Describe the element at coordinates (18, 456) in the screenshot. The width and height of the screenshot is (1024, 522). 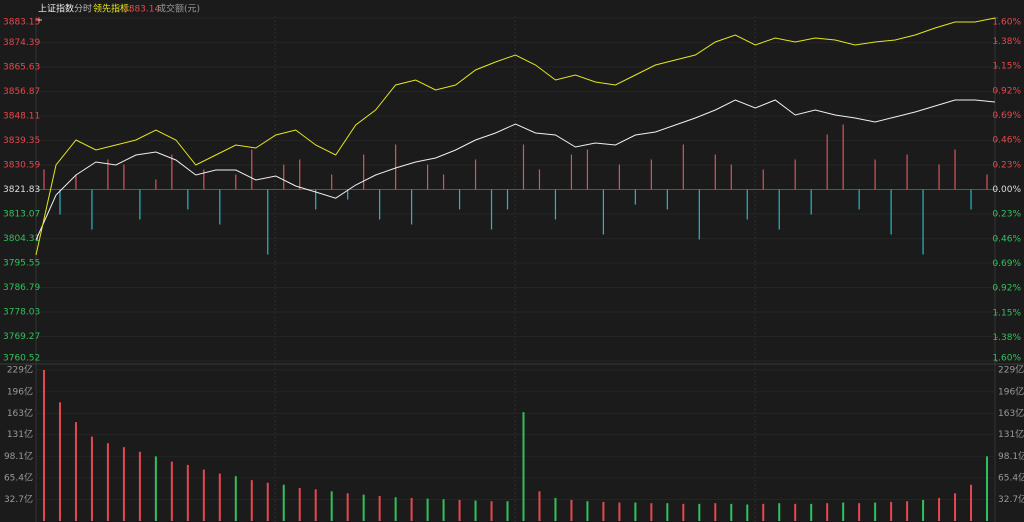
I see `y-tick-label: 98.1亿` at that location.